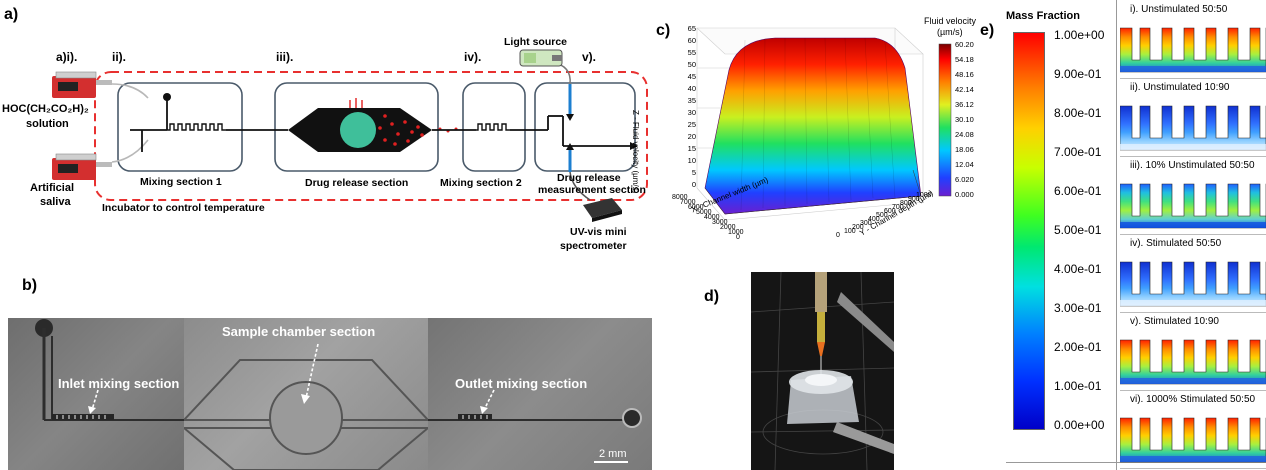 This screenshot has width=1266, height=470. Describe the element at coordinates (96, 394) in the screenshot. I see `chip-photo-inlet` at that location.